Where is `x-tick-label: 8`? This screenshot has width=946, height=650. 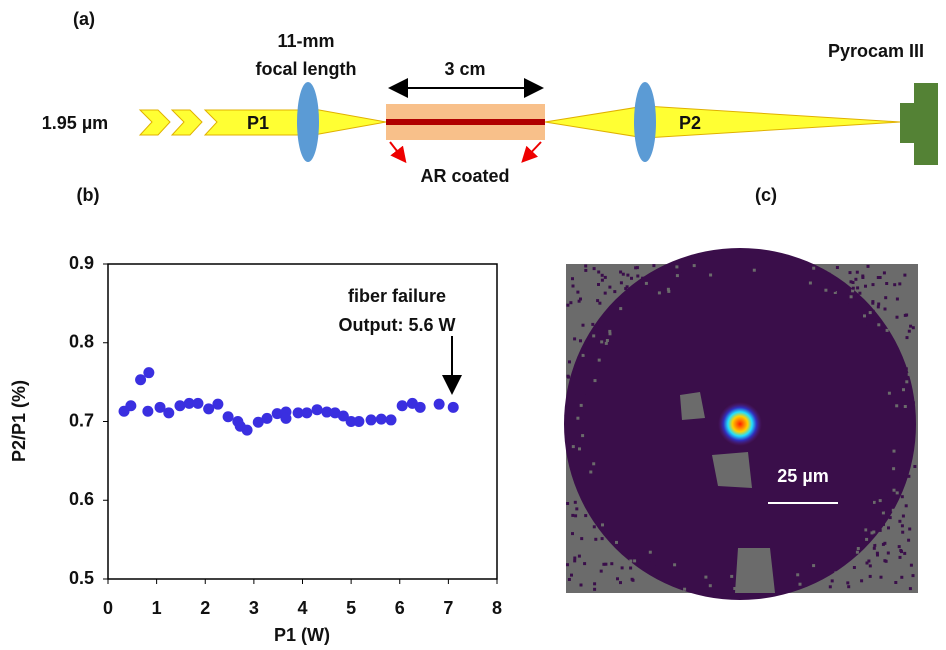 x-tick-label: 8 is located at coordinates (497, 608).